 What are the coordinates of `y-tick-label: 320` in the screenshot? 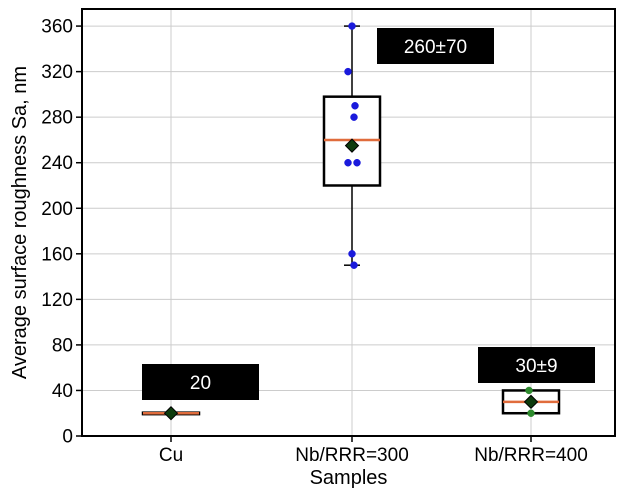 It's located at (57, 72).